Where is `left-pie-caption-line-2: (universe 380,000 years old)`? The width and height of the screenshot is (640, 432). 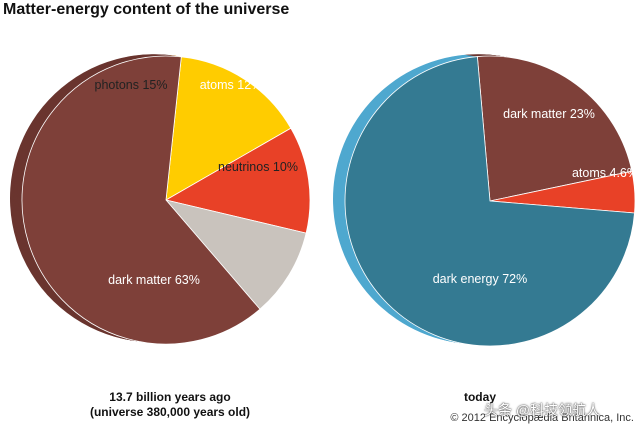
left-pie-caption-line-2: (universe 380,000 years old) is located at coordinates (170, 412).